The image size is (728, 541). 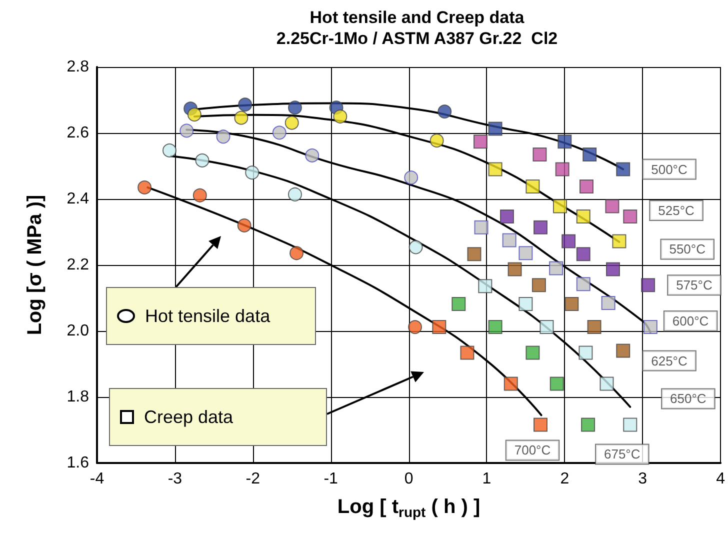 I want to click on x-tick-label: 0, so click(x=409, y=479).